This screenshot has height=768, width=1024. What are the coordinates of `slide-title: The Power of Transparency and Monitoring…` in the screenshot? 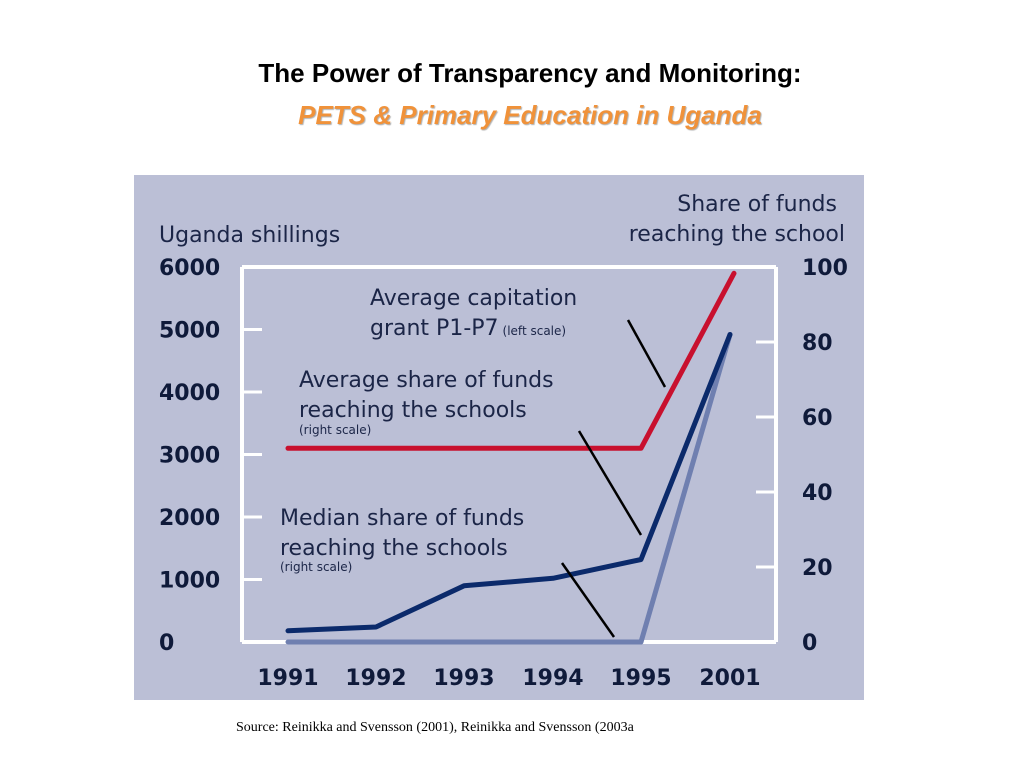 It's located at (530, 73).